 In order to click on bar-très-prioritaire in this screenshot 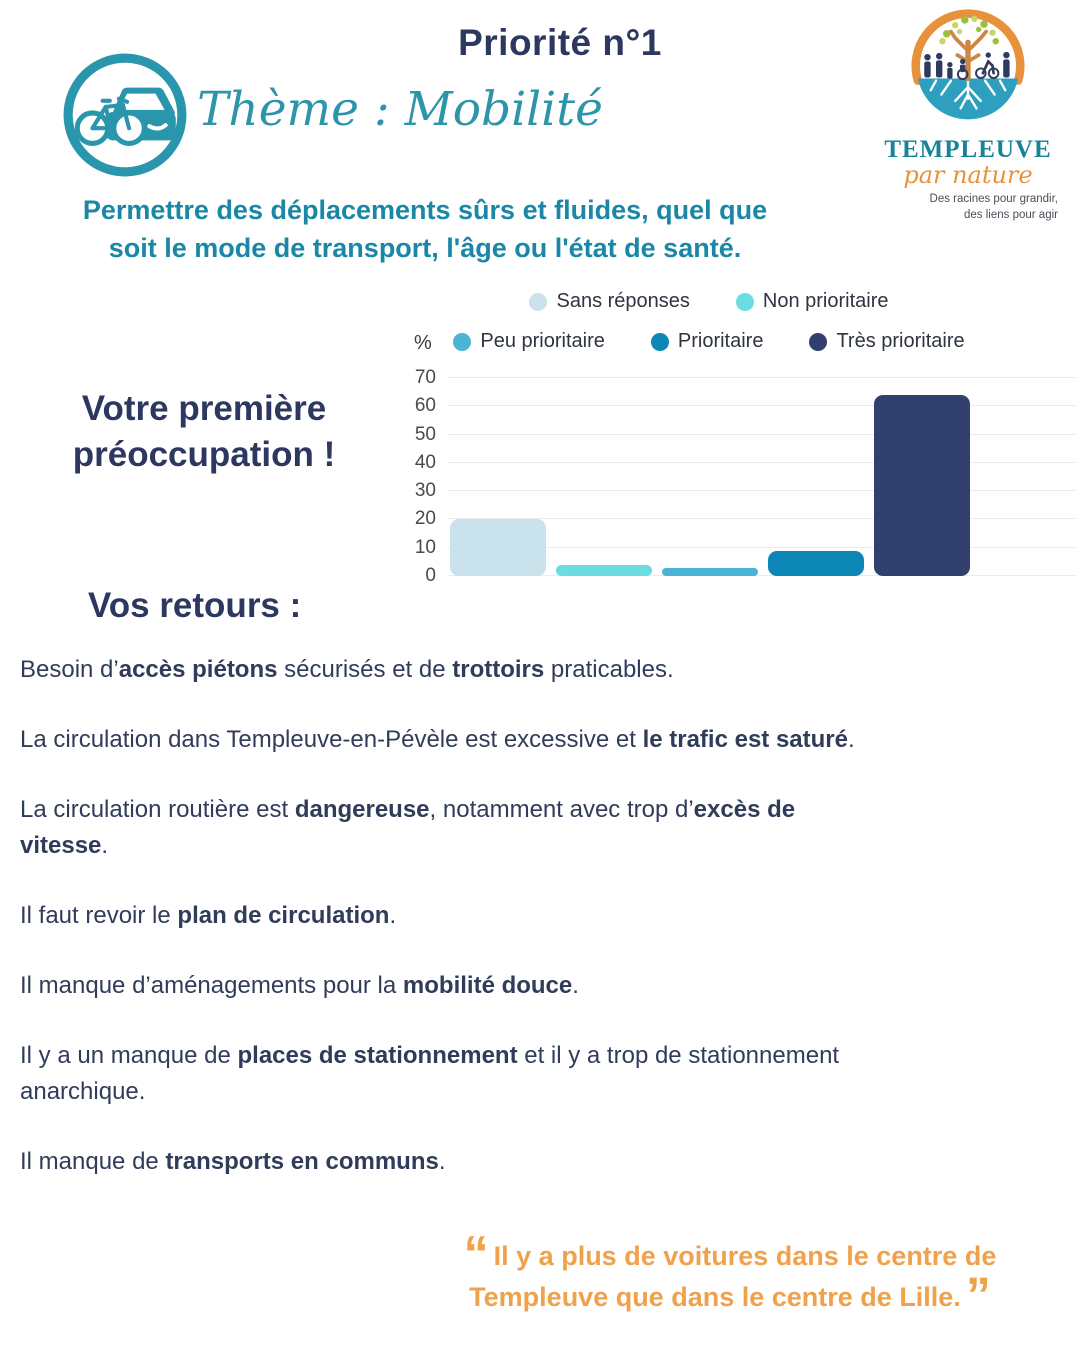, I will do `click(922, 485)`.